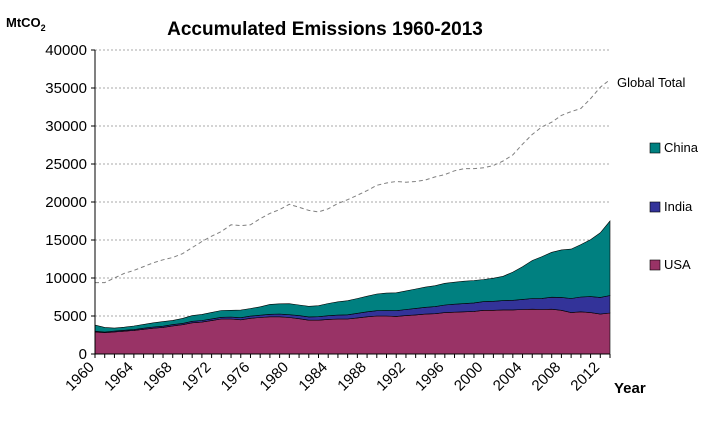 This screenshot has height=428, width=722. I want to click on y-axis-label-subscript: 2, so click(43, 28).